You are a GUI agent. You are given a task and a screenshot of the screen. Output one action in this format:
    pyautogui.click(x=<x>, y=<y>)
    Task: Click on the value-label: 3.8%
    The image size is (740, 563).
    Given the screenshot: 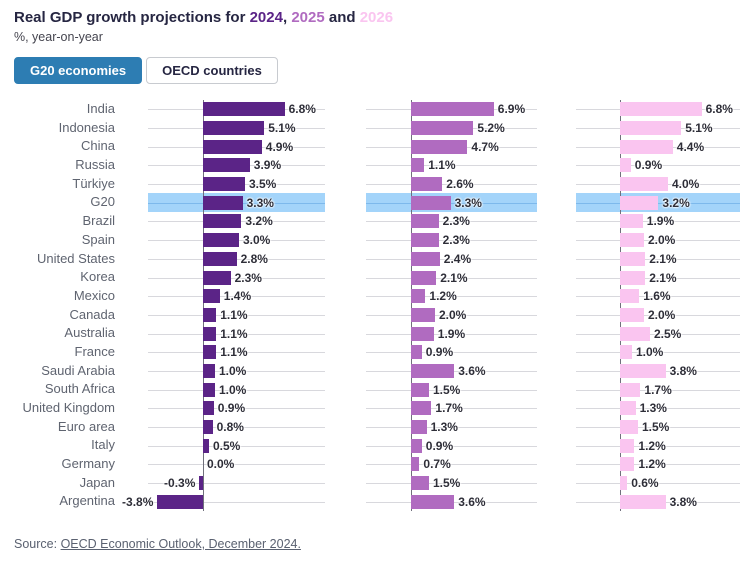 What is the action you would take?
    pyautogui.click(x=683, y=501)
    